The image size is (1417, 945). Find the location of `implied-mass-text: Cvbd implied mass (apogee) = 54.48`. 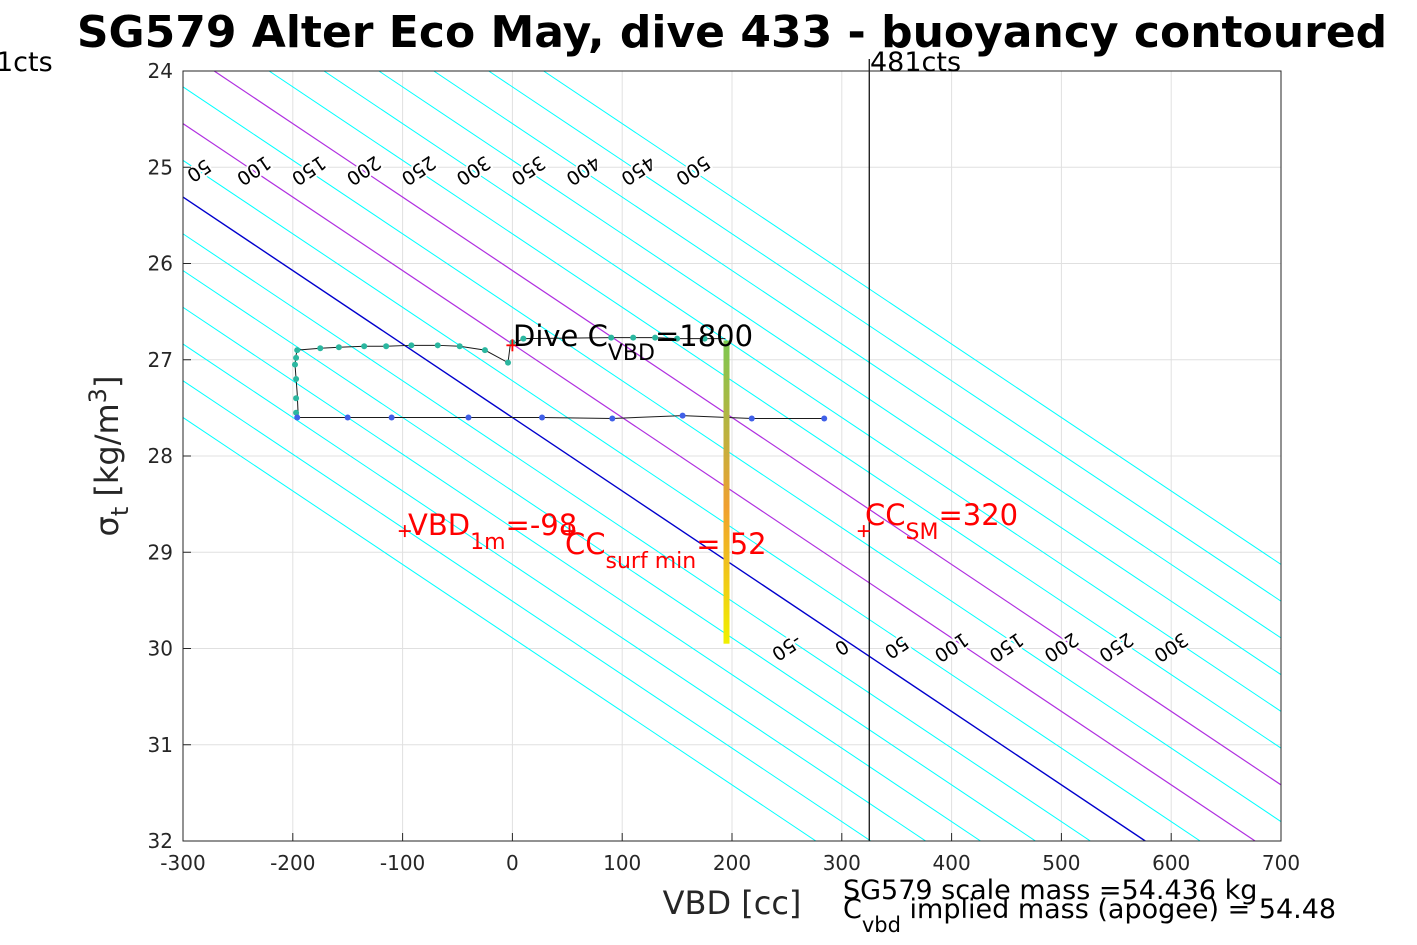

implied-mass-text: Cvbd implied mass (apogee) = 54.48 is located at coordinates (1089, 915).